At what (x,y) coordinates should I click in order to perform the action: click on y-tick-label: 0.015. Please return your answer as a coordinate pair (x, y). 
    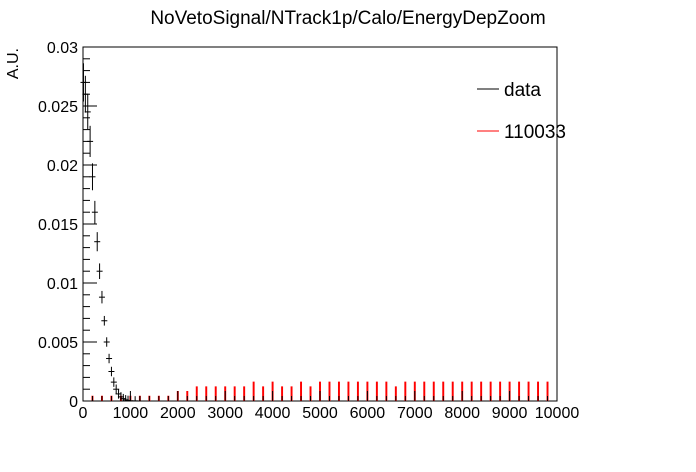
    Looking at the image, I should click on (58, 225).